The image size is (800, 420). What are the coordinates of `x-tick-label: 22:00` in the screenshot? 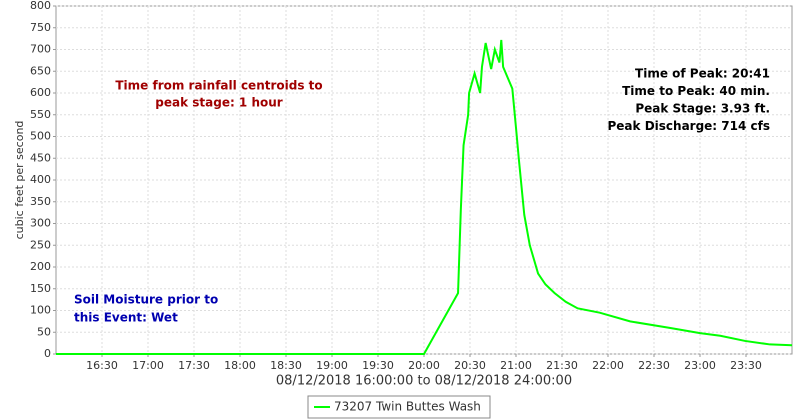 It's located at (608, 365).